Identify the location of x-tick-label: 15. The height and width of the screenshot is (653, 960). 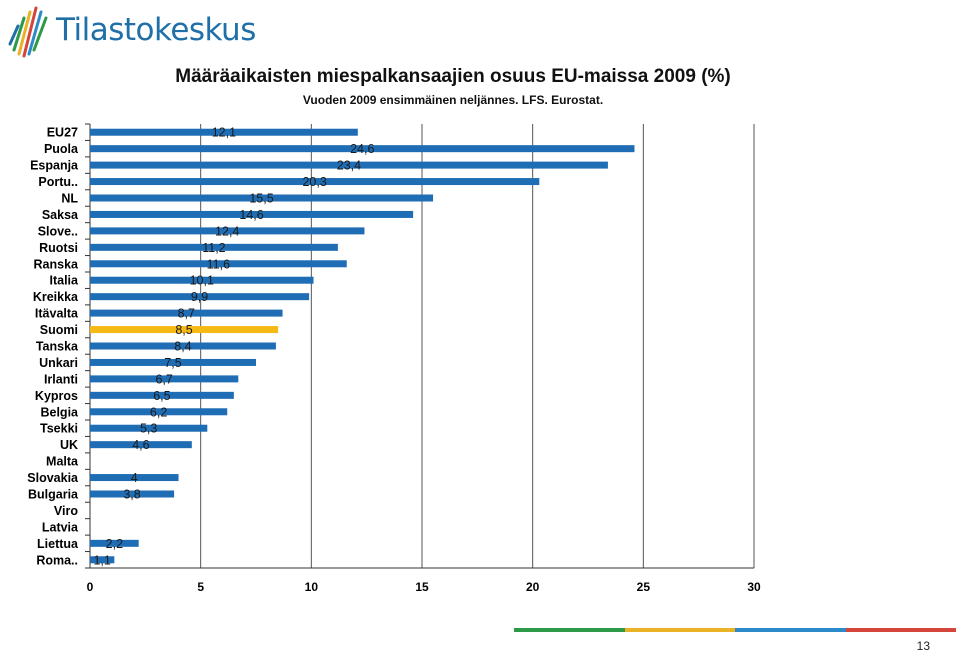
(422, 587).